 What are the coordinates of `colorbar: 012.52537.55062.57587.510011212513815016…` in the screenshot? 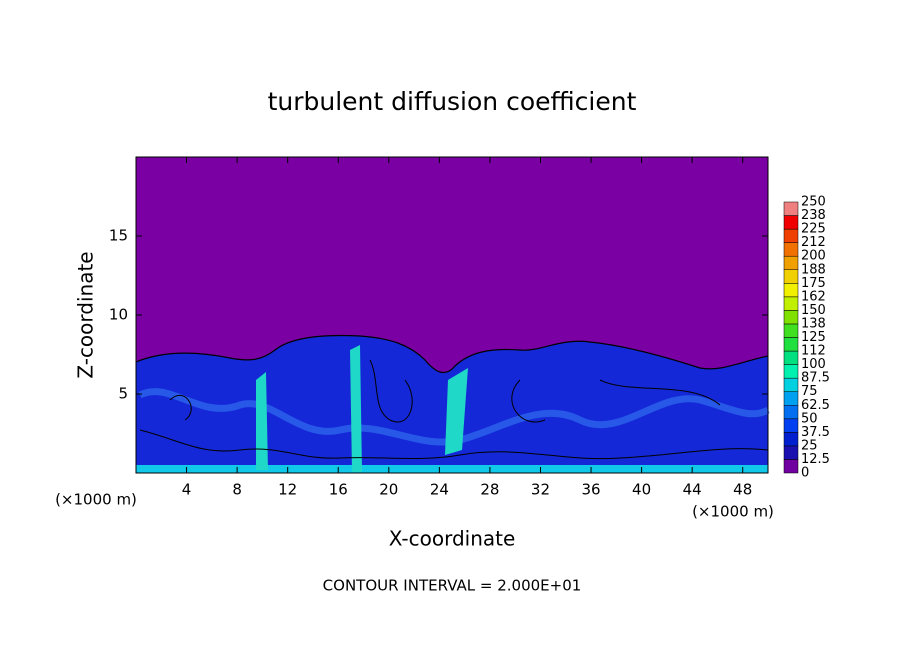 It's located at (806, 338).